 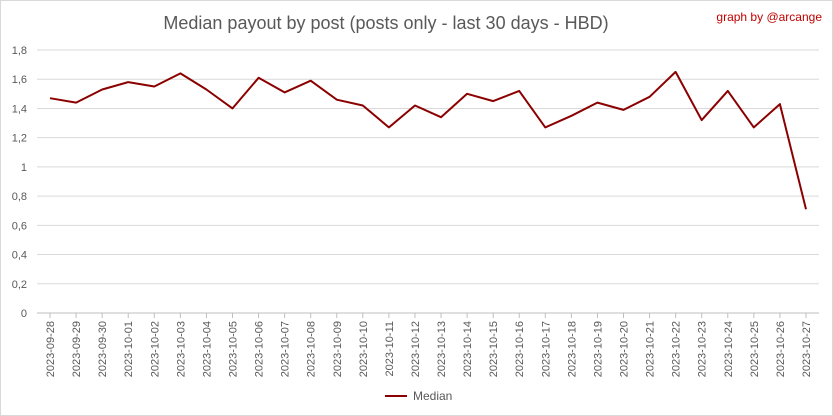 I want to click on y-tick-label: 1,2, so click(x=19, y=139).